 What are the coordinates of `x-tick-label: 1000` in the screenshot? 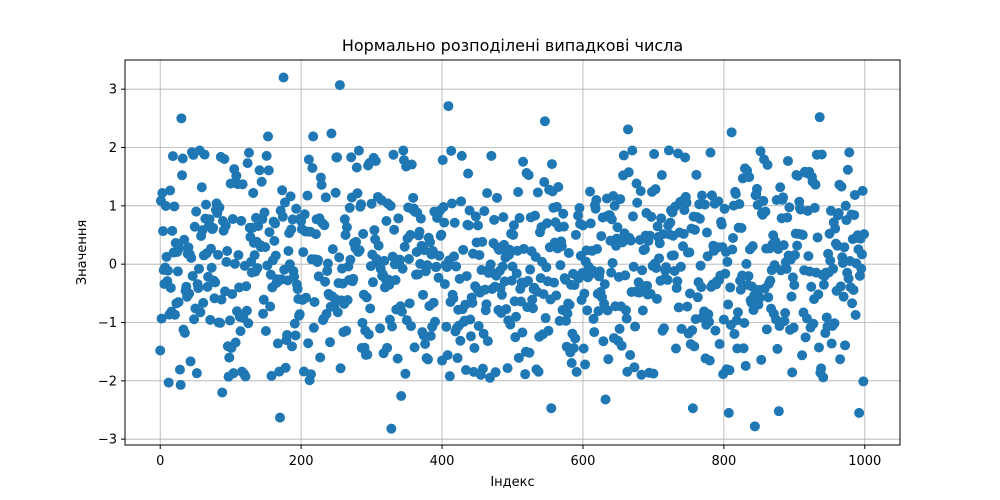 It's located at (864, 461).